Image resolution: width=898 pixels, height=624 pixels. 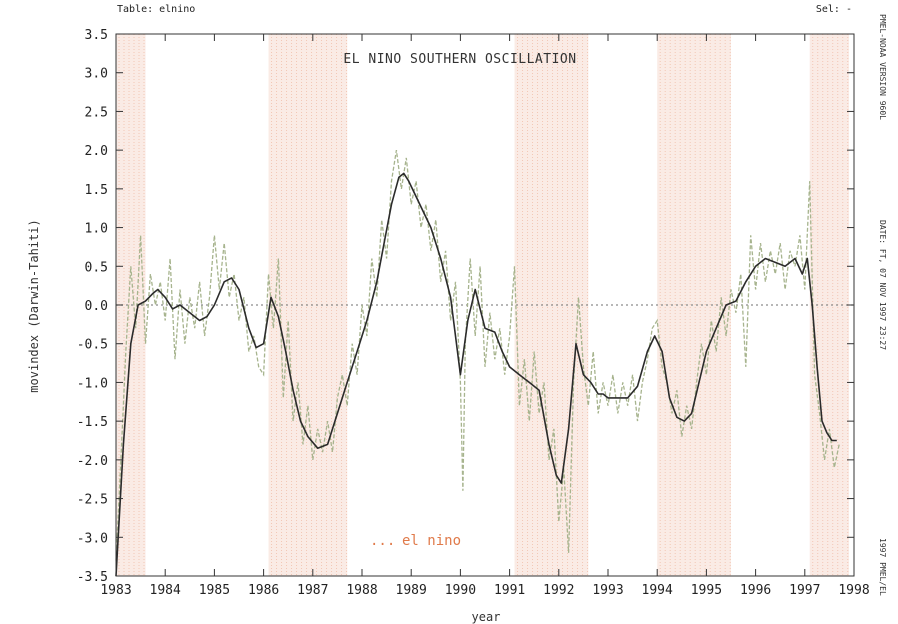 What do you see at coordinates (214, 590) in the screenshot?
I see `x-tick-label: 1985` at bounding box center [214, 590].